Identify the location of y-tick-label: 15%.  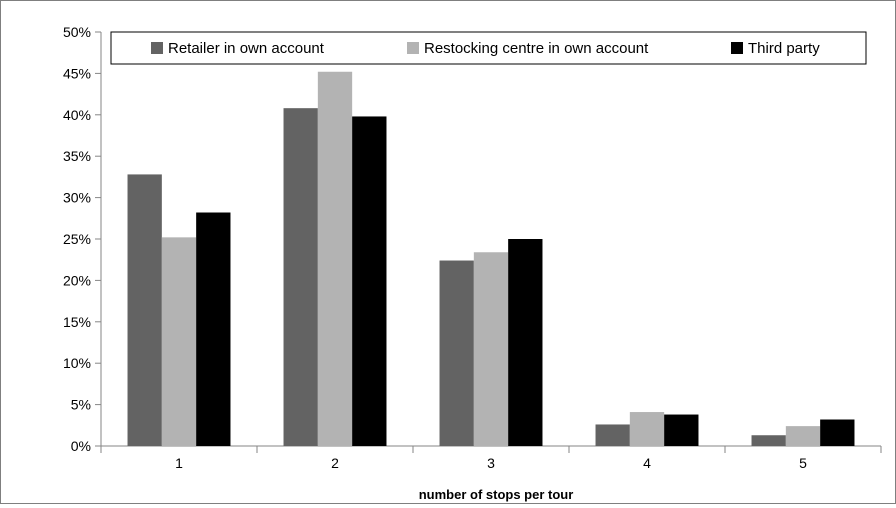
(77, 322).